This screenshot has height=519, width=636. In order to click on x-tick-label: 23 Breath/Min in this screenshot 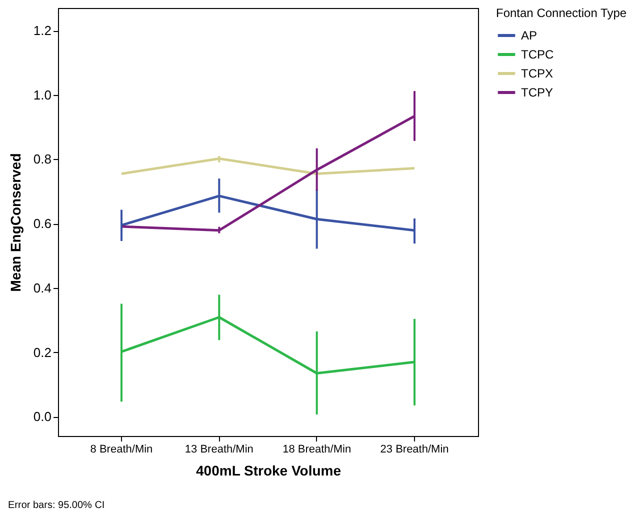, I will do `click(414, 450)`.